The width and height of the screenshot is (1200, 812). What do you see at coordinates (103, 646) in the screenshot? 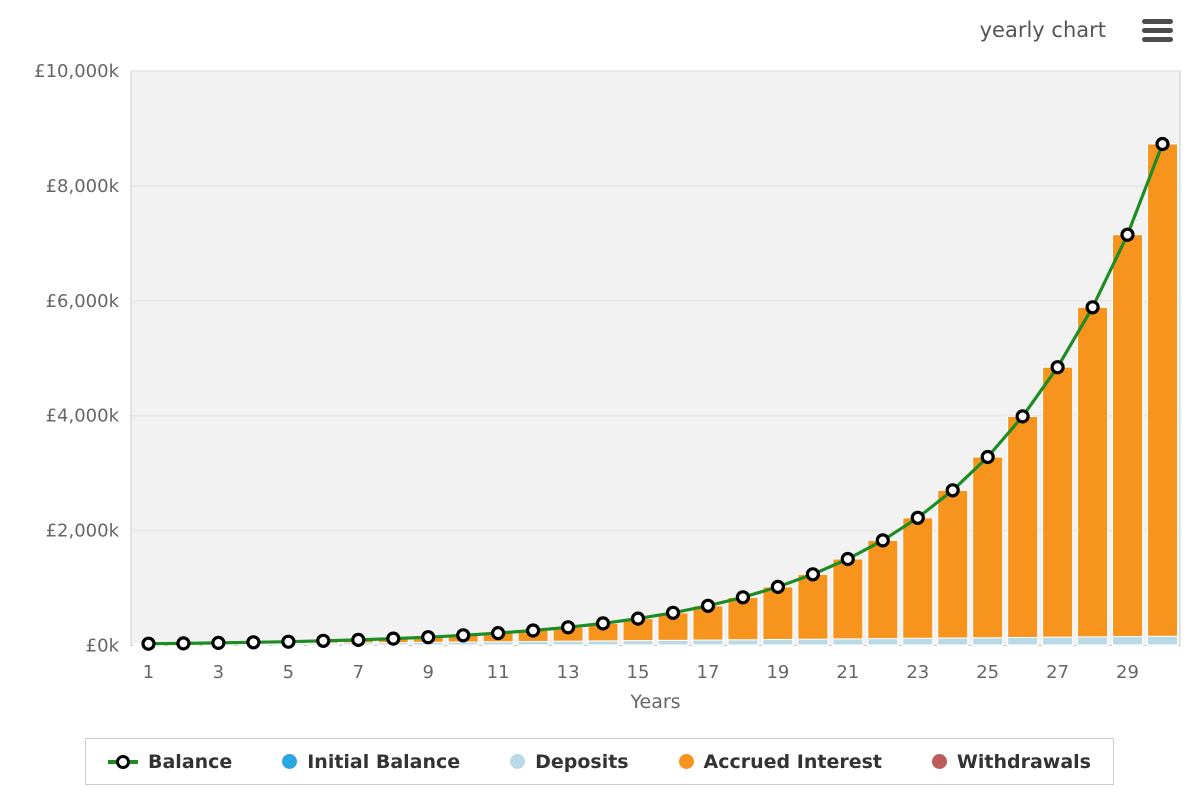
I see `y-axis-tick-label: £0k` at bounding box center [103, 646].